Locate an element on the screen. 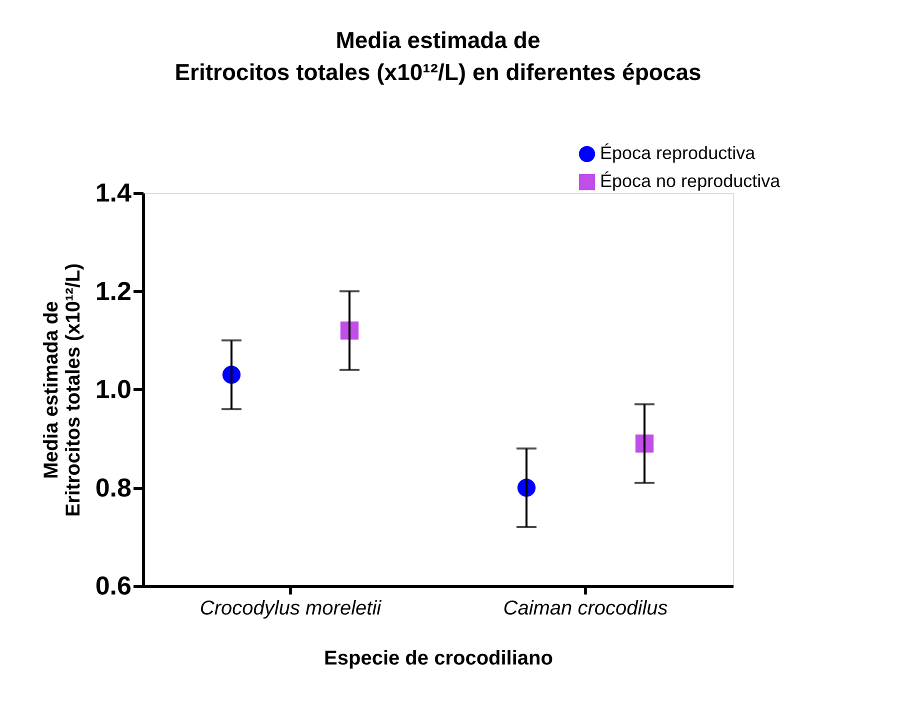 This screenshot has height=702, width=906. y-axis-title: Media estimada de Eritrocitos totales (x10¹²/L) is located at coordinates (62, 390).